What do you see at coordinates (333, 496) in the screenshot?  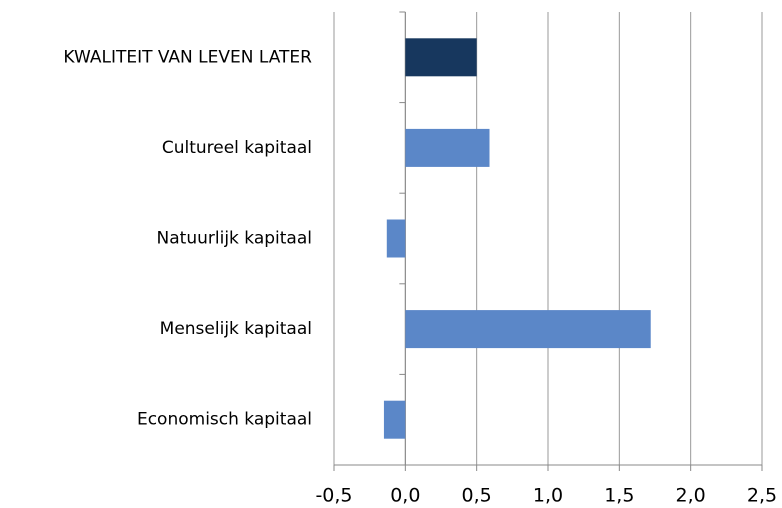 I see `x-tick-label: -0,5` at bounding box center [333, 496].